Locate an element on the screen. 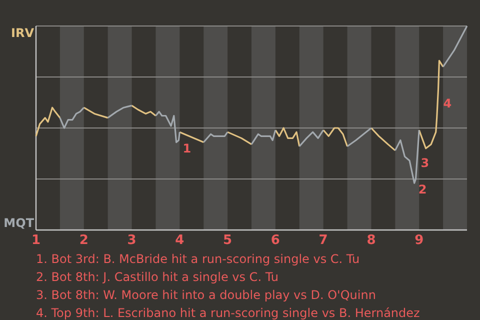 The width and height of the screenshot is (480, 320). x-tick-label: 9 is located at coordinates (419, 240).